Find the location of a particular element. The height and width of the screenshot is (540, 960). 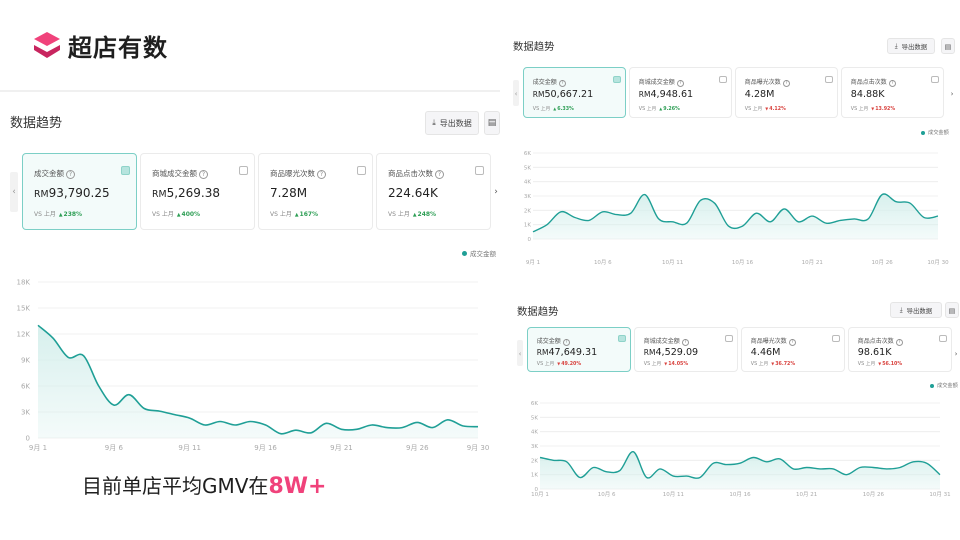

change-value: ▼56.10% is located at coordinates (890, 364).